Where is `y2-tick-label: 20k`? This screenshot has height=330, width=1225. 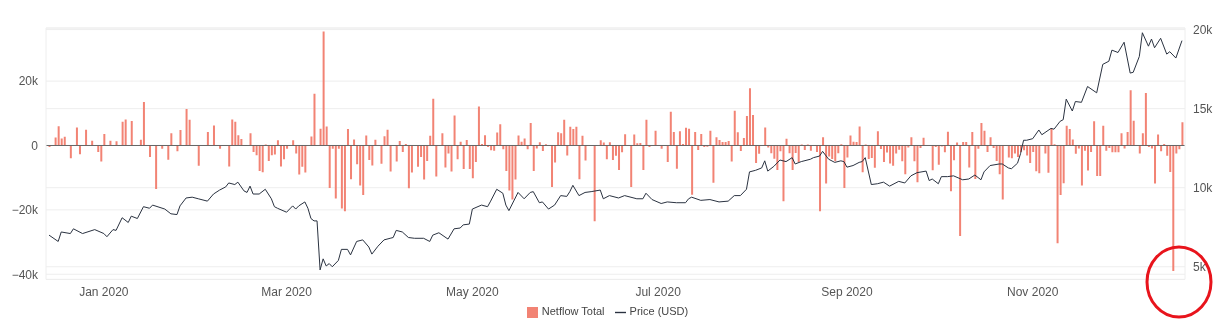
y2-tick-label: 20k is located at coordinates (1203, 29).